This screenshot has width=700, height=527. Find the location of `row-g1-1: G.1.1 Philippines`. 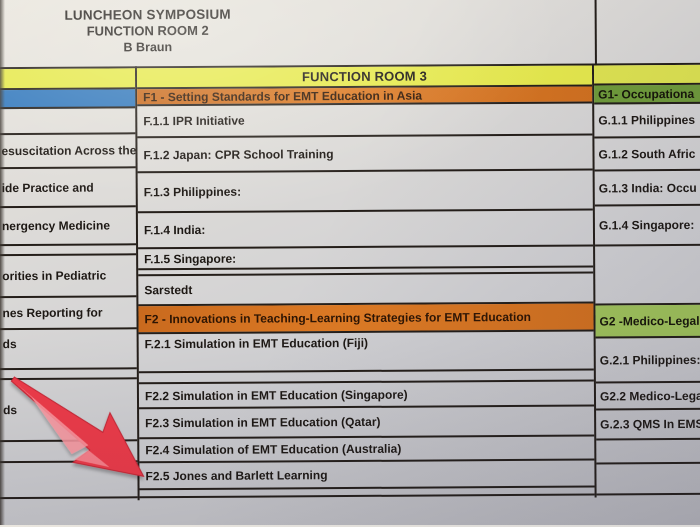

row-g1-1: G.1.1 Philippines is located at coordinates (647, 121).